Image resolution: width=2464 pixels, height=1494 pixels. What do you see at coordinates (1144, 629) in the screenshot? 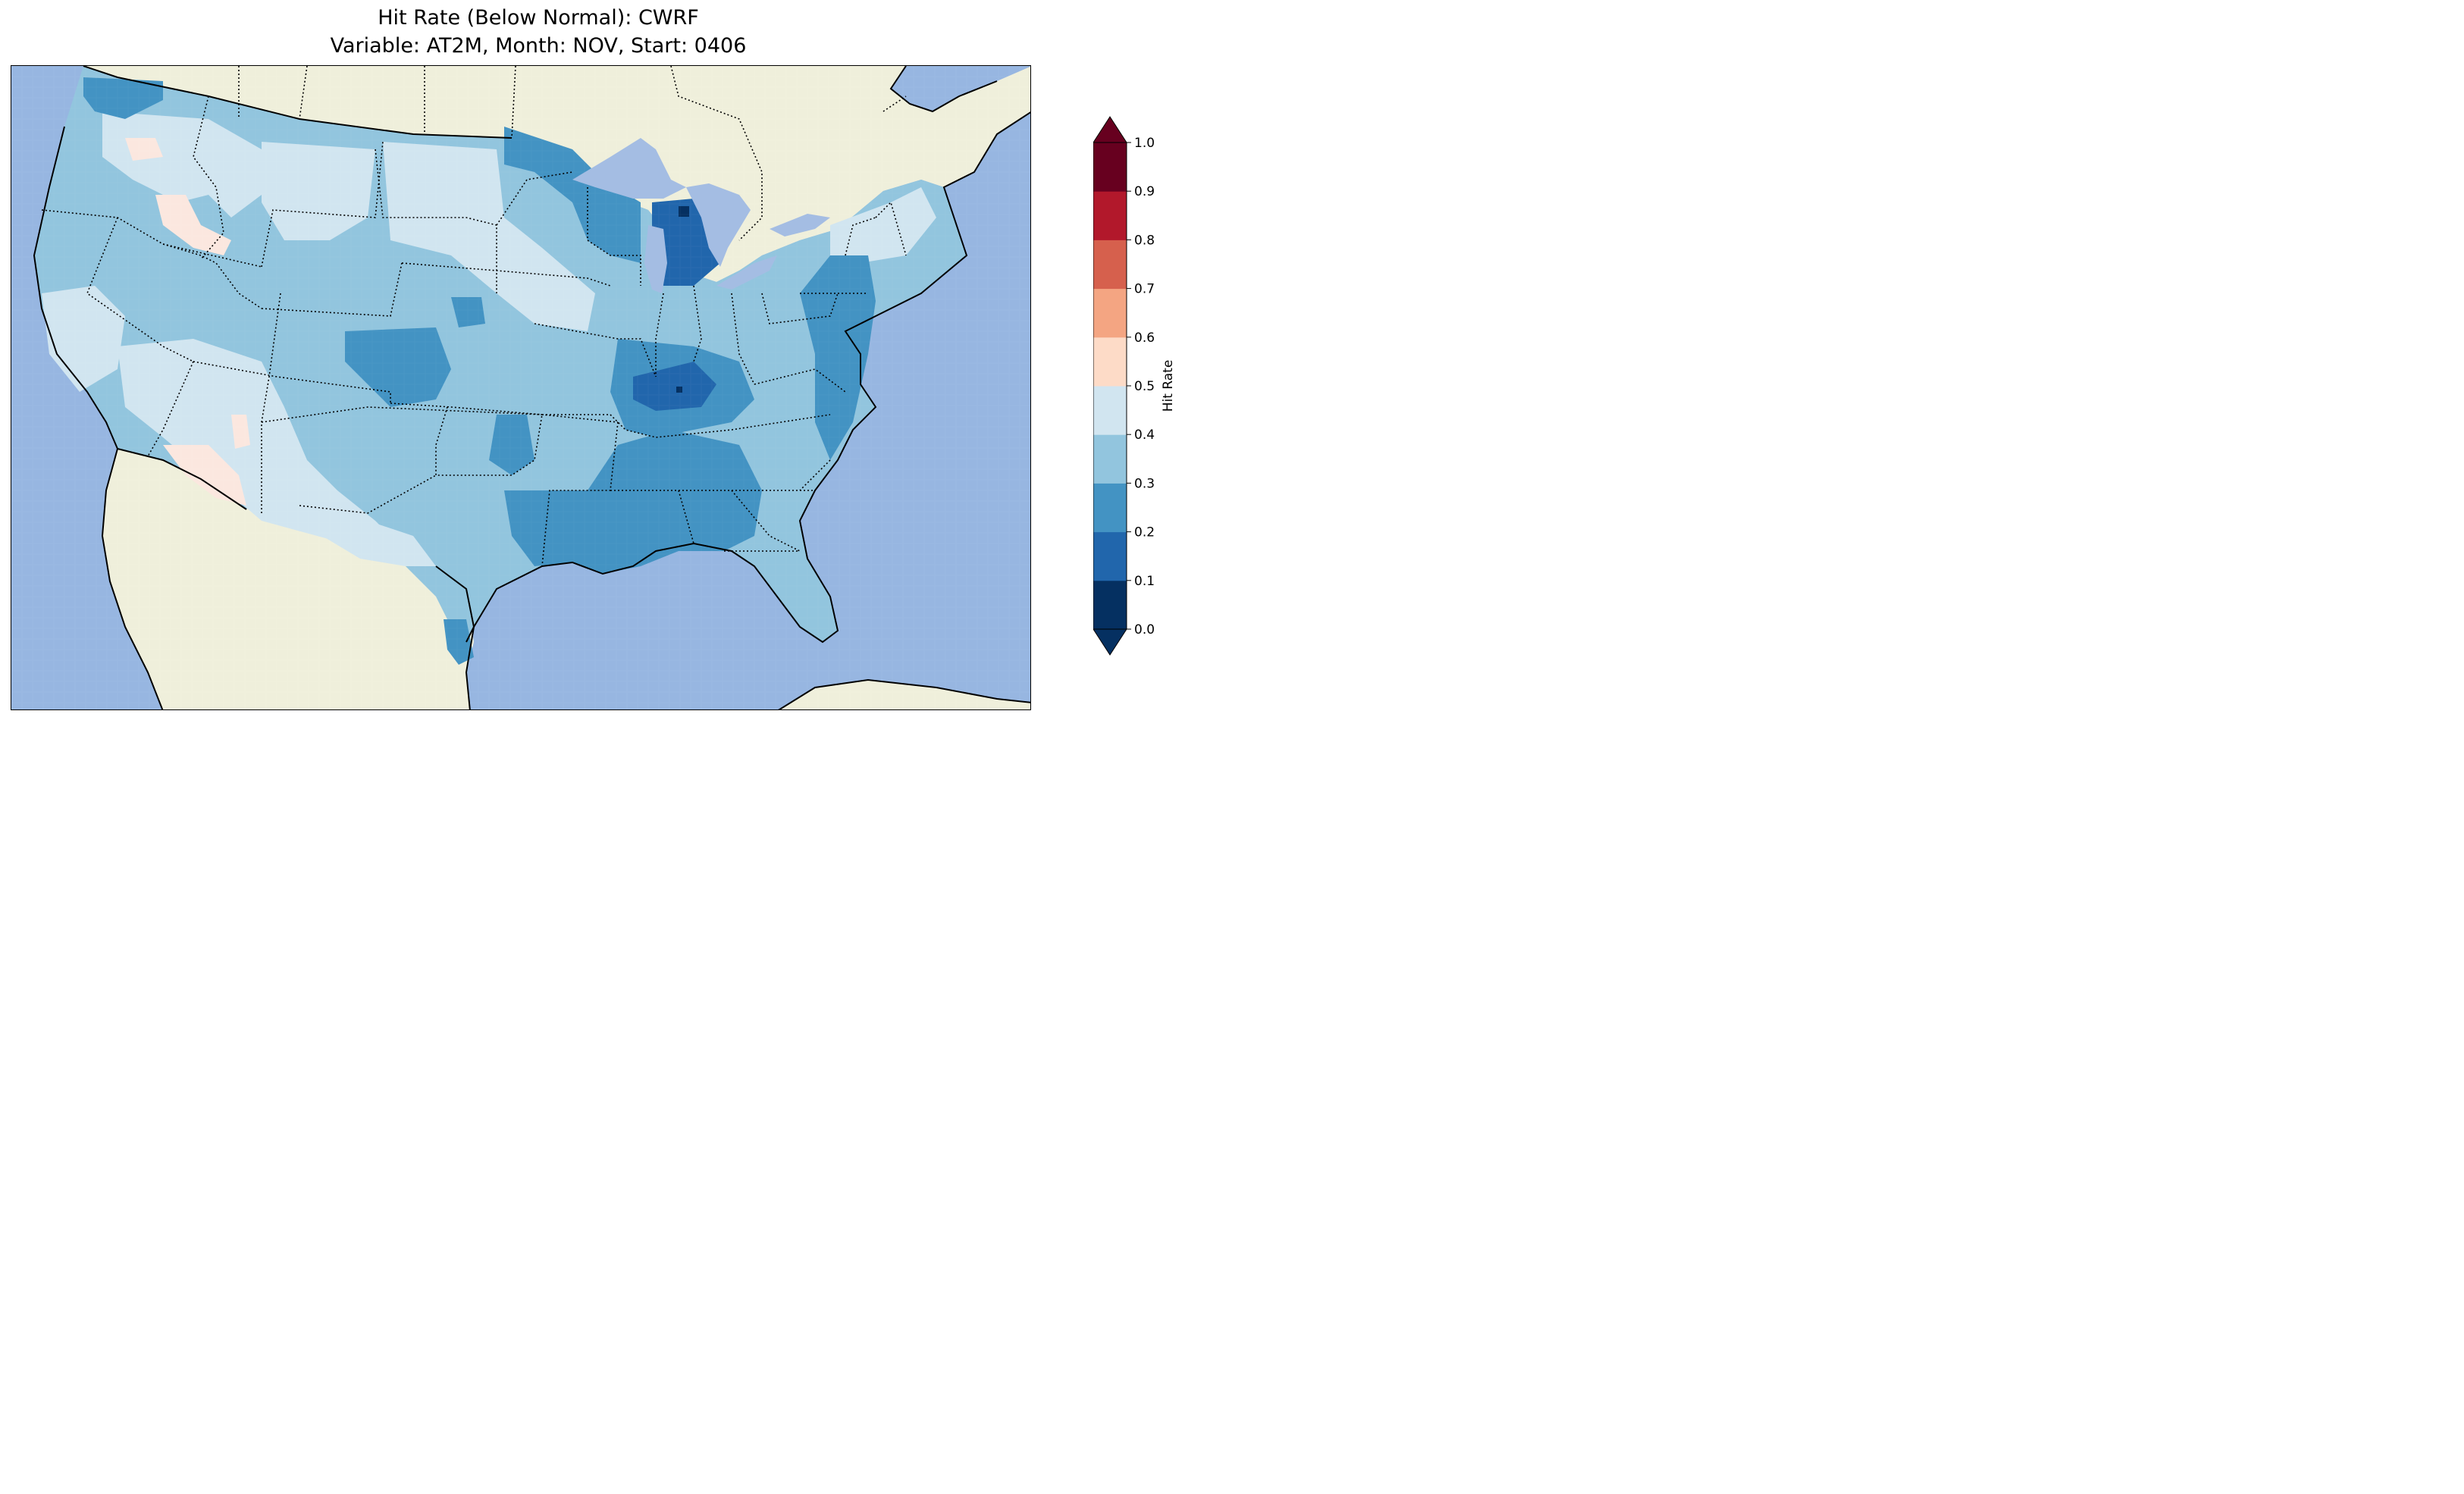
I see `colorbar-tick-label: 0.0` at bounding box center [1144, 629].